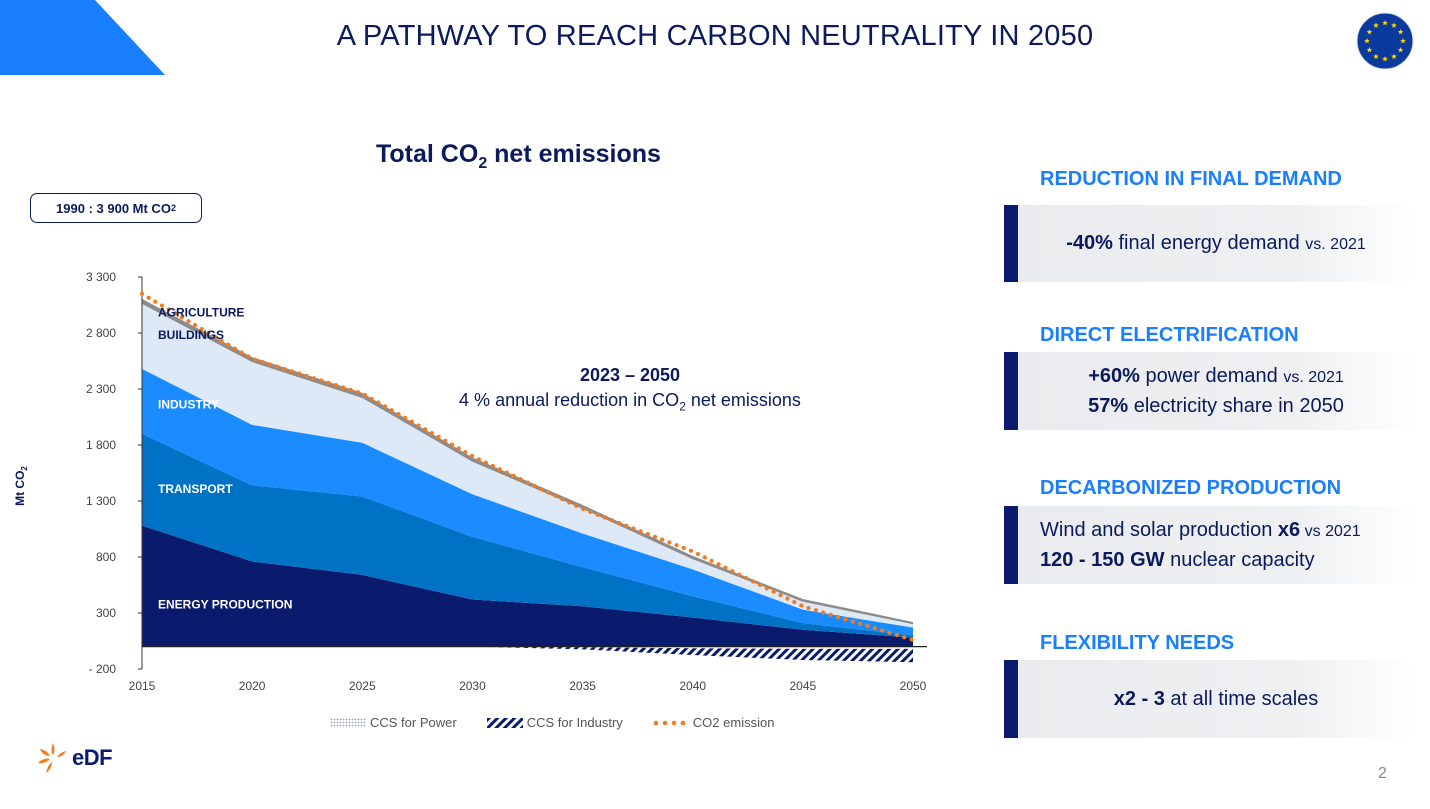 The width and height of the screenshot is (1430, 809). What do you see at coordinates (101, 501) in the screenshot?
I see `y-tick-label: 1 300` at bounding box center [101, 501].